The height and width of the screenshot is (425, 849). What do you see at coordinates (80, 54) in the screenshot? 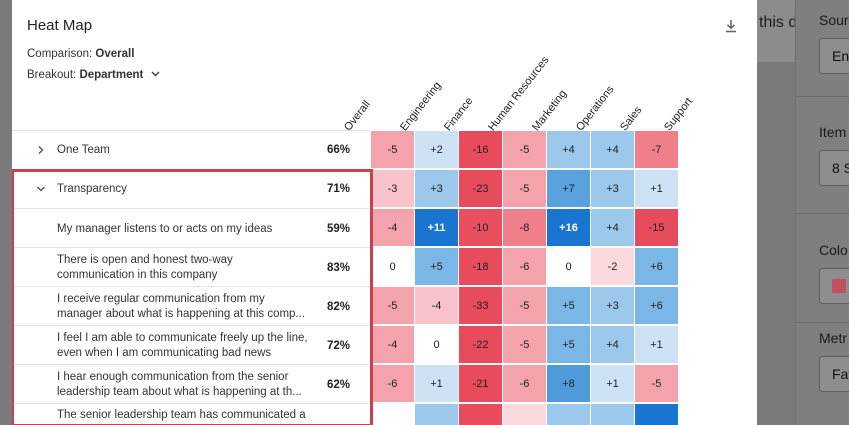
I see `comparison-info: Comparison: Overall` at bounding box center [80, 54].